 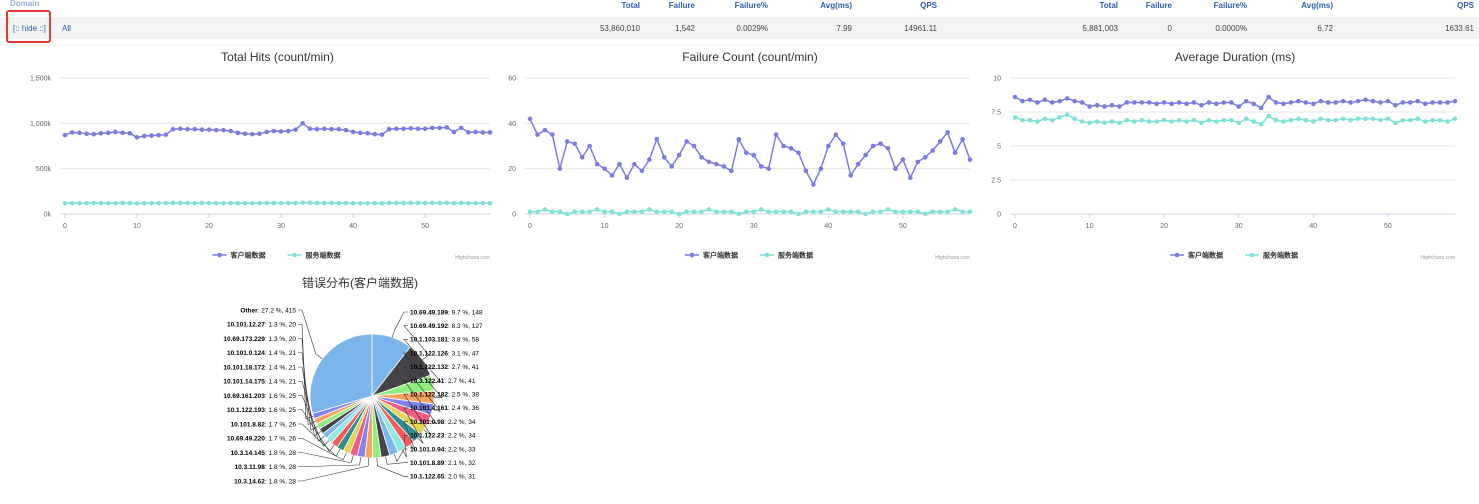 What do you see at coordinates (1466, 5) in the screenshot?
I see `column-header: QPS` at bounding box center [1466, 5].